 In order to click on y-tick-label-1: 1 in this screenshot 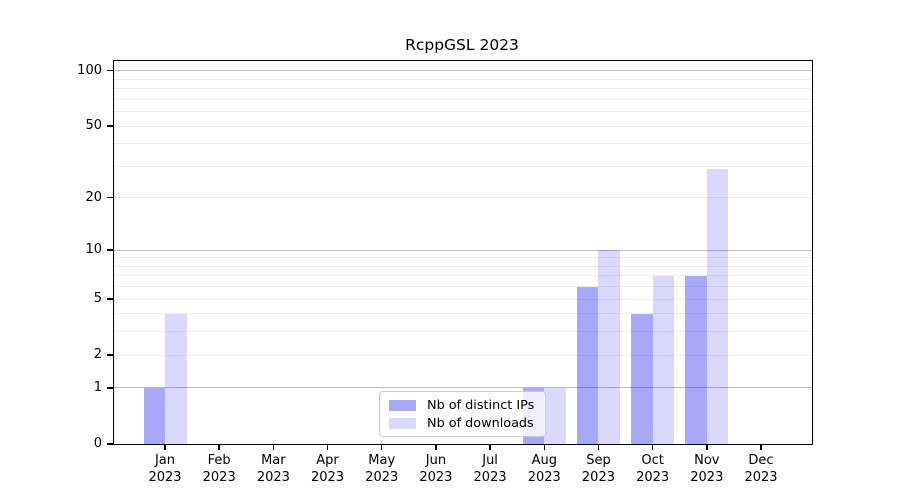, I will do `click(97, 387)`.